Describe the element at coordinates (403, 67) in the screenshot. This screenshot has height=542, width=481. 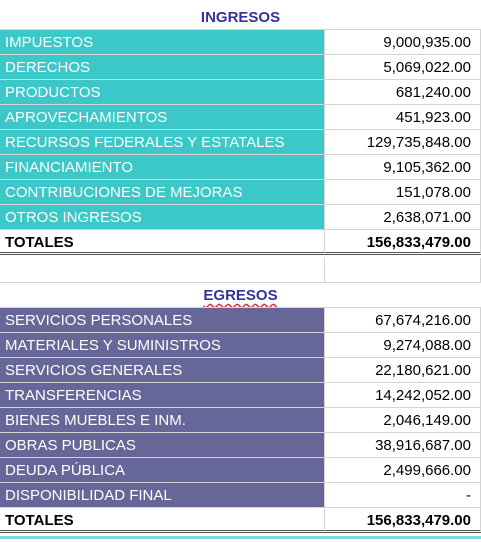
I see `row-amount: 5,069,022.00` at that location.